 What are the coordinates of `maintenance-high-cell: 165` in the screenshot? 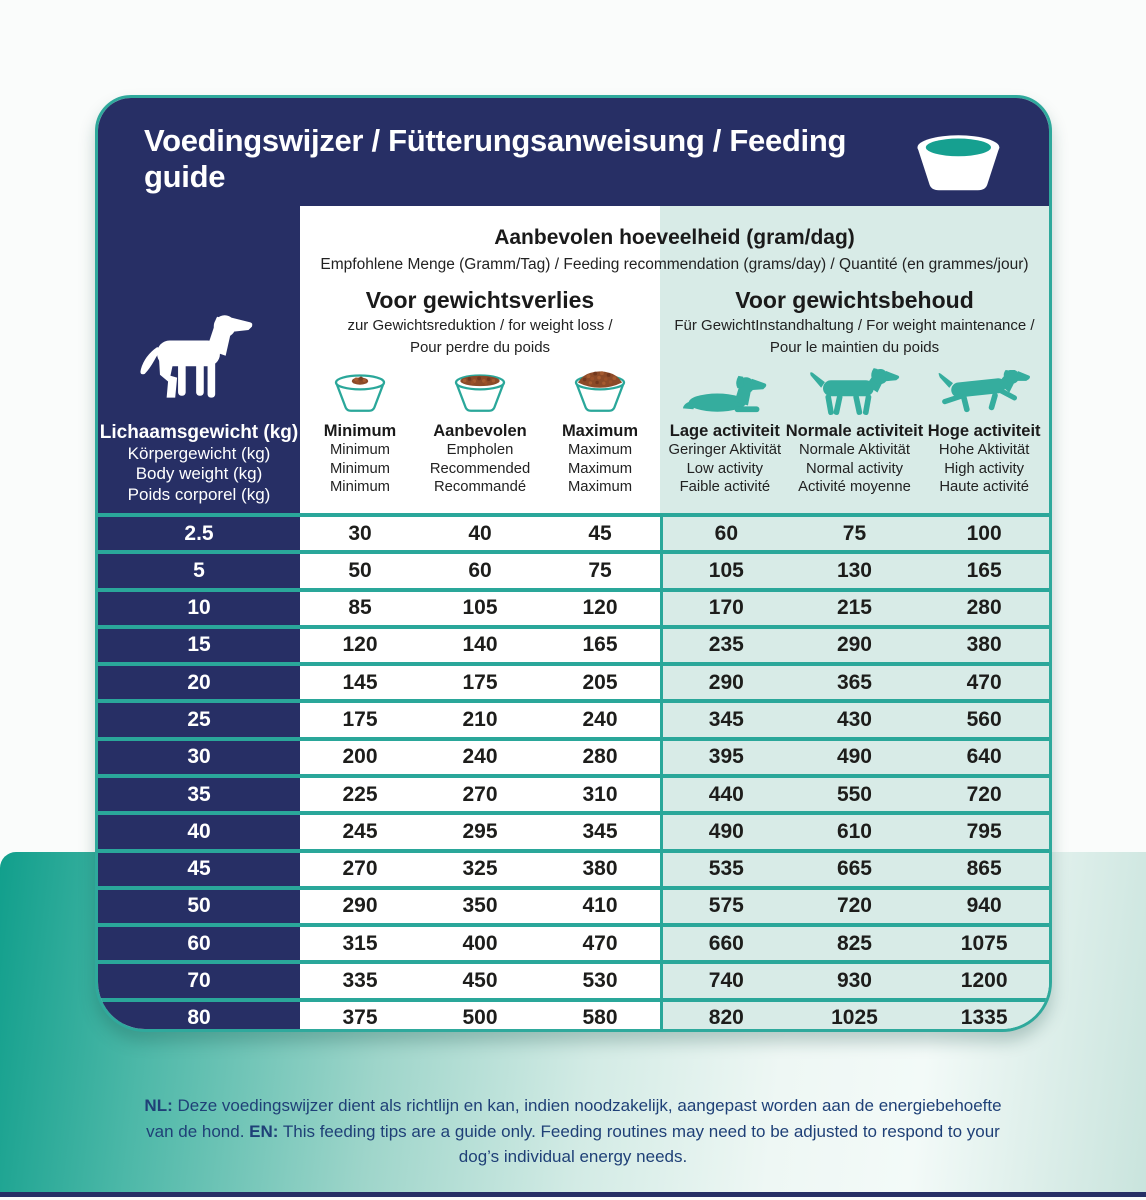 It's located at (984, 571).